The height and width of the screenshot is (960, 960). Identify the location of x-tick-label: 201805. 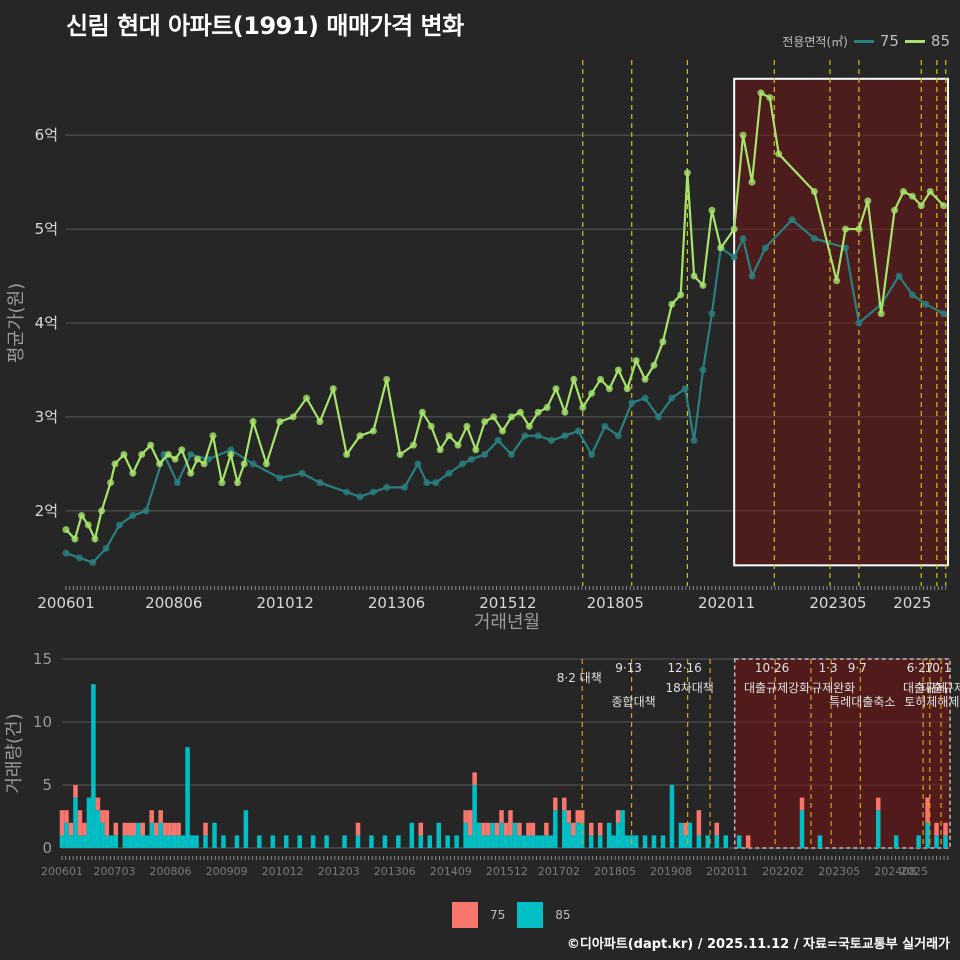
(615, 603).